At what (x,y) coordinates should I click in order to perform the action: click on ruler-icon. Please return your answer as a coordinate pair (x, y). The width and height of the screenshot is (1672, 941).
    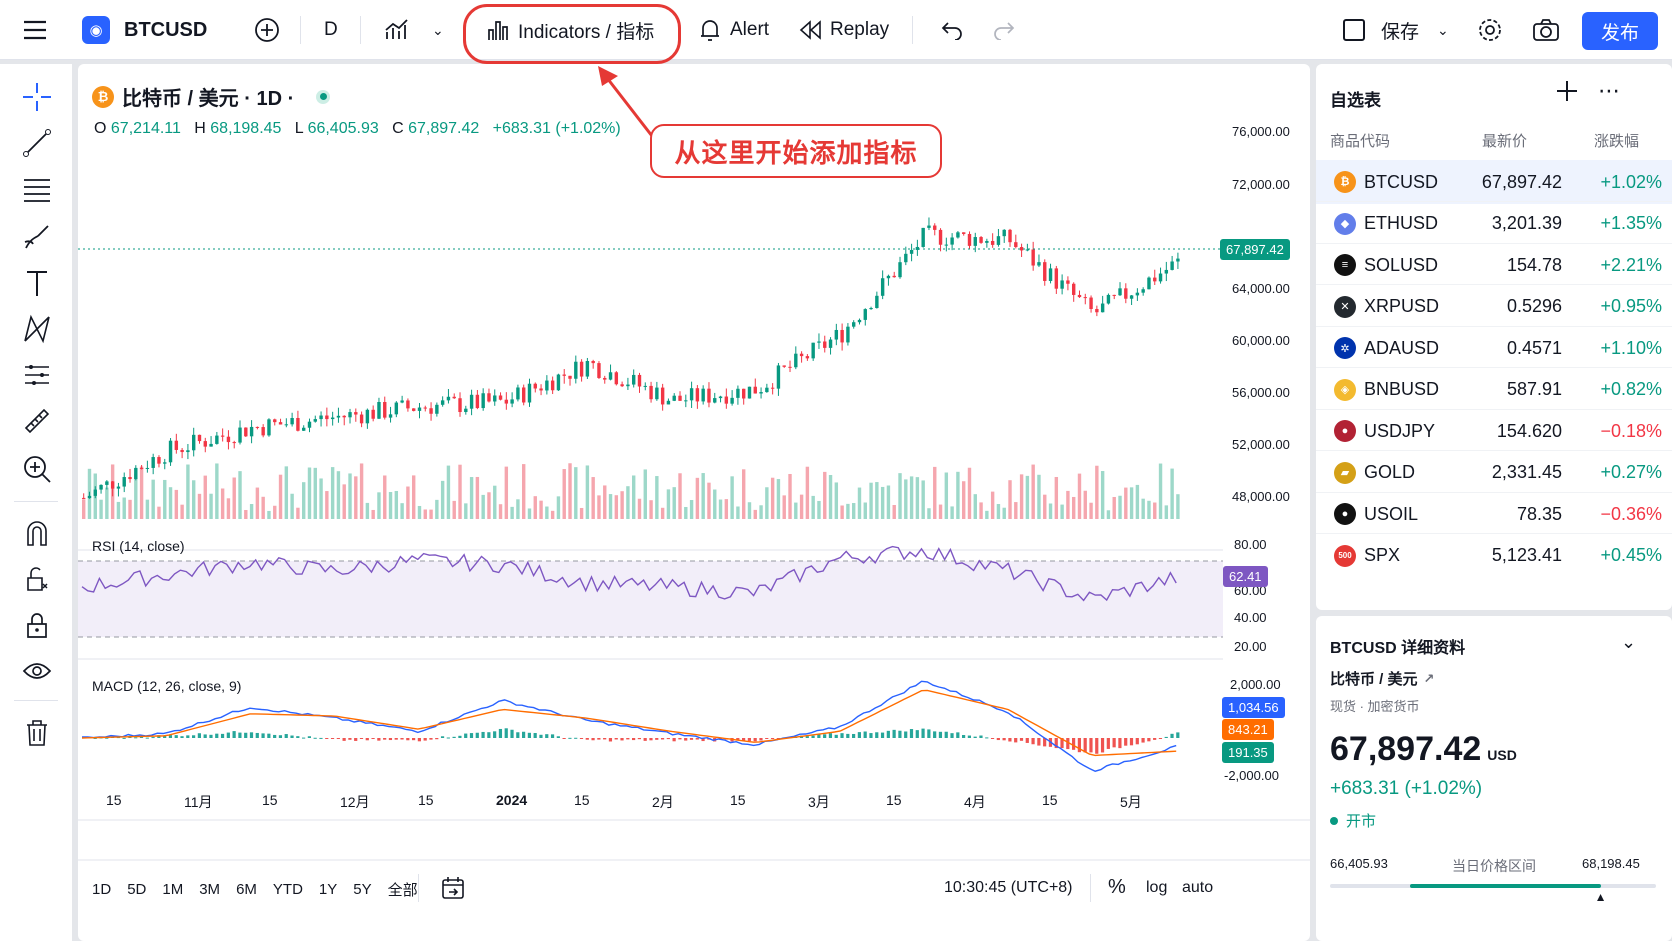
    Looking at the image, I should click on (37, 421).